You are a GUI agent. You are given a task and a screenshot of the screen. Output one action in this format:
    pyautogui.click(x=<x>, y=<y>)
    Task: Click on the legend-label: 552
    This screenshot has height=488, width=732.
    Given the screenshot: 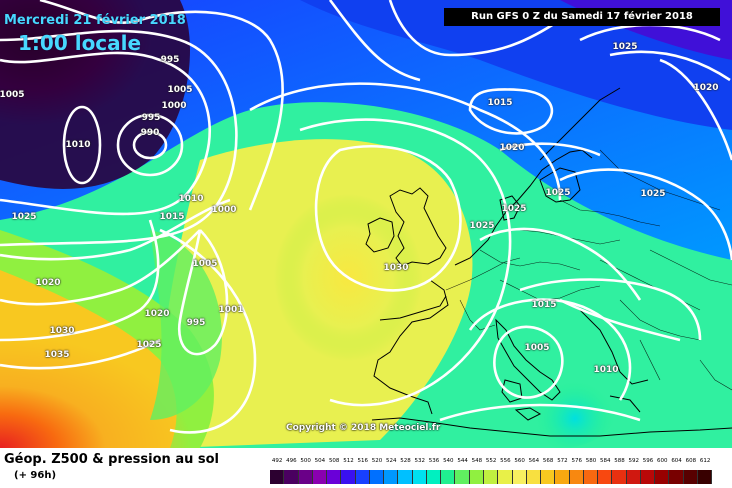 What is the action you would take?
    pyautogui.click(x=491, y=461)
    